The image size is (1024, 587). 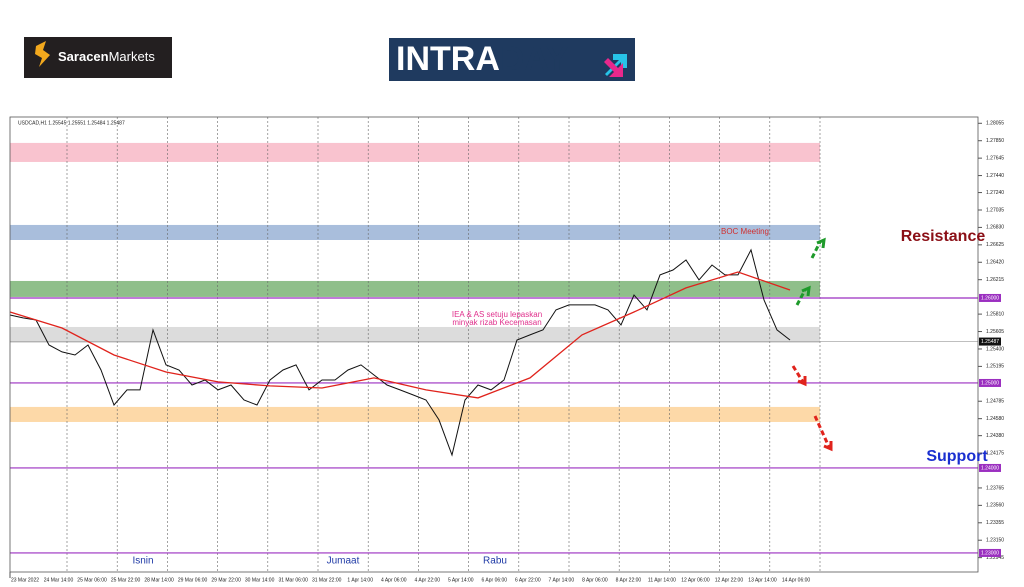 What do you see at coordinates (327, 580) in the screenshot?
I see `x-tick-label: 31 Mar 22:00` at bounding box center [327, 580].